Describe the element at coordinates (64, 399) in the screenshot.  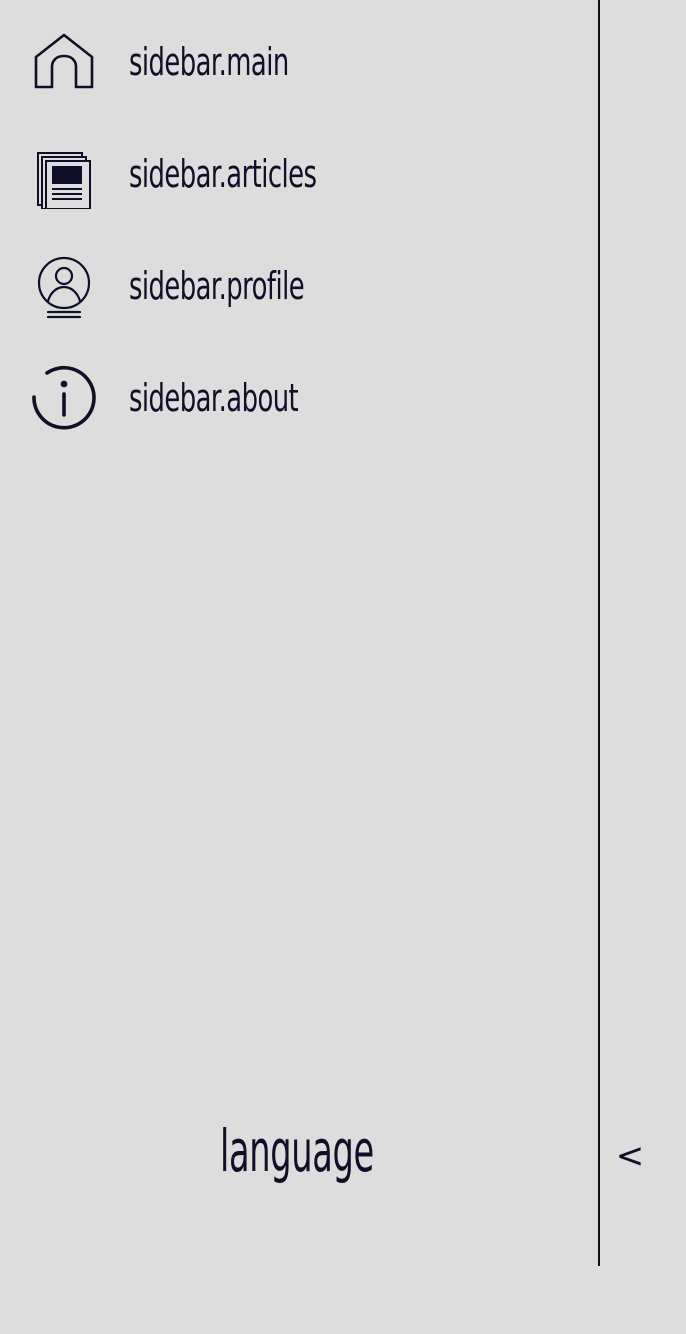
I see `info-icon` at that location.